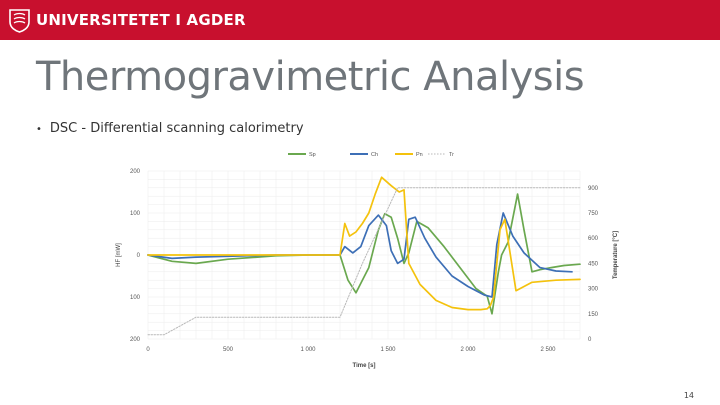  I want to click on y-right-tick-label: 600, so click(593, 239).